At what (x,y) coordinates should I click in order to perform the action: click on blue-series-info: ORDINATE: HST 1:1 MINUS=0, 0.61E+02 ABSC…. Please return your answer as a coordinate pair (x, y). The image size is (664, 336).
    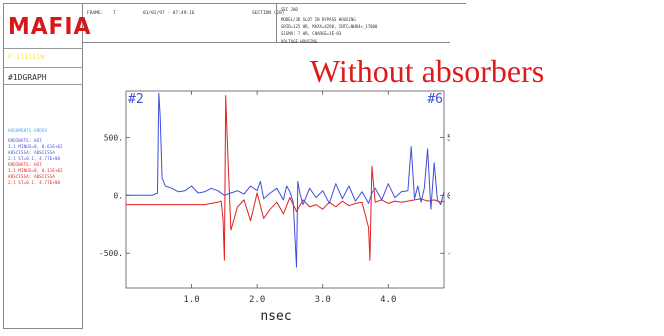
    Looking at the image, I should click on (35, 150).